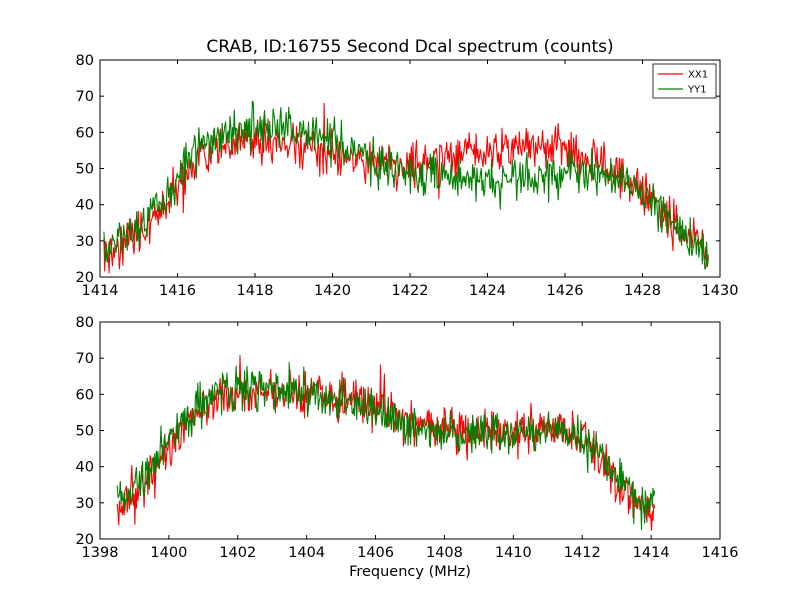 This screenshot has width=800, height=600. What do you see at coordinates (410, 291) in the screenshot?
I see `x-tick-label: 1422` at bounding box center [410, 291].